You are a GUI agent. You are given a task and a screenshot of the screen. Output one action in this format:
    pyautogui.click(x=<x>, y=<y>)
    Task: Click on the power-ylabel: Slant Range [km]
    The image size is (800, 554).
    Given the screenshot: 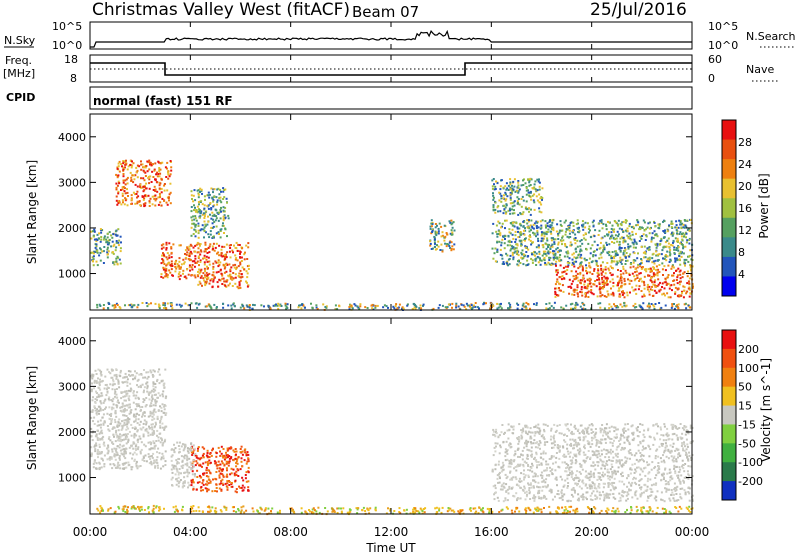 What is the action you would take?
    pyautogui.click(x=32, y=212)
    